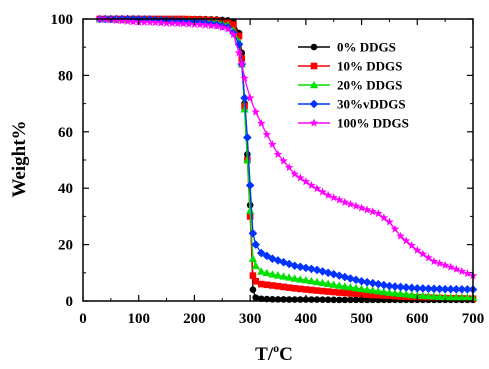 The height and width of the screenshot is (369, 489). What do you see at coordinates (473, 319) in the screenshot?
I see `x-tick-label: 700` at bounding box center [473, 319].